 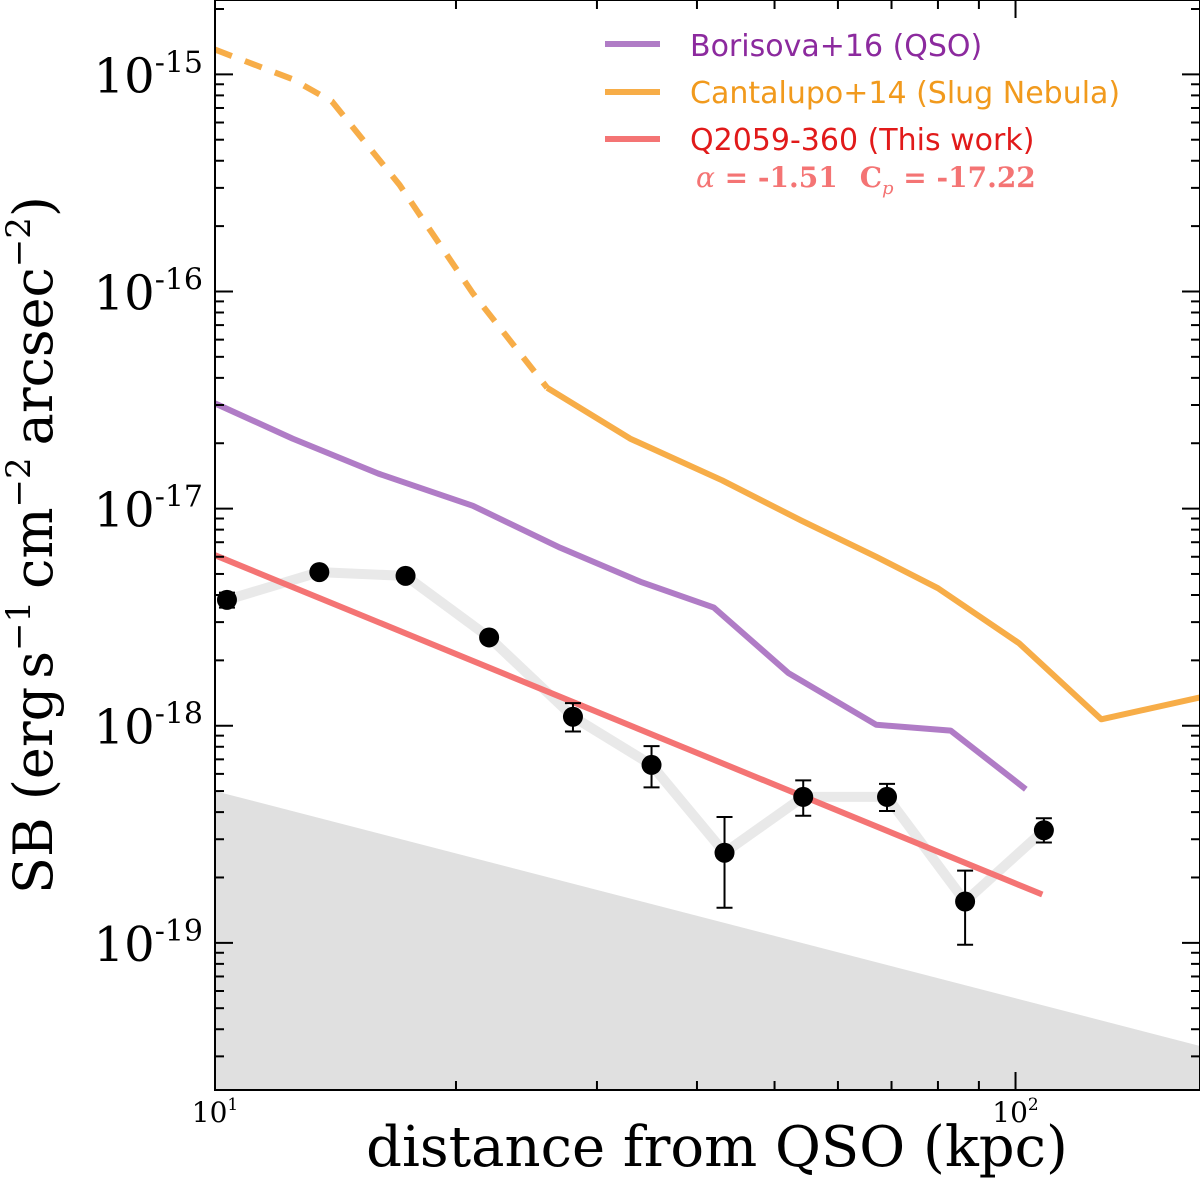 What do you see at coordinates (382, 218) in the screenshot?
I see `series-line-cantalupo-dashed` at bounding box center [382, 218].